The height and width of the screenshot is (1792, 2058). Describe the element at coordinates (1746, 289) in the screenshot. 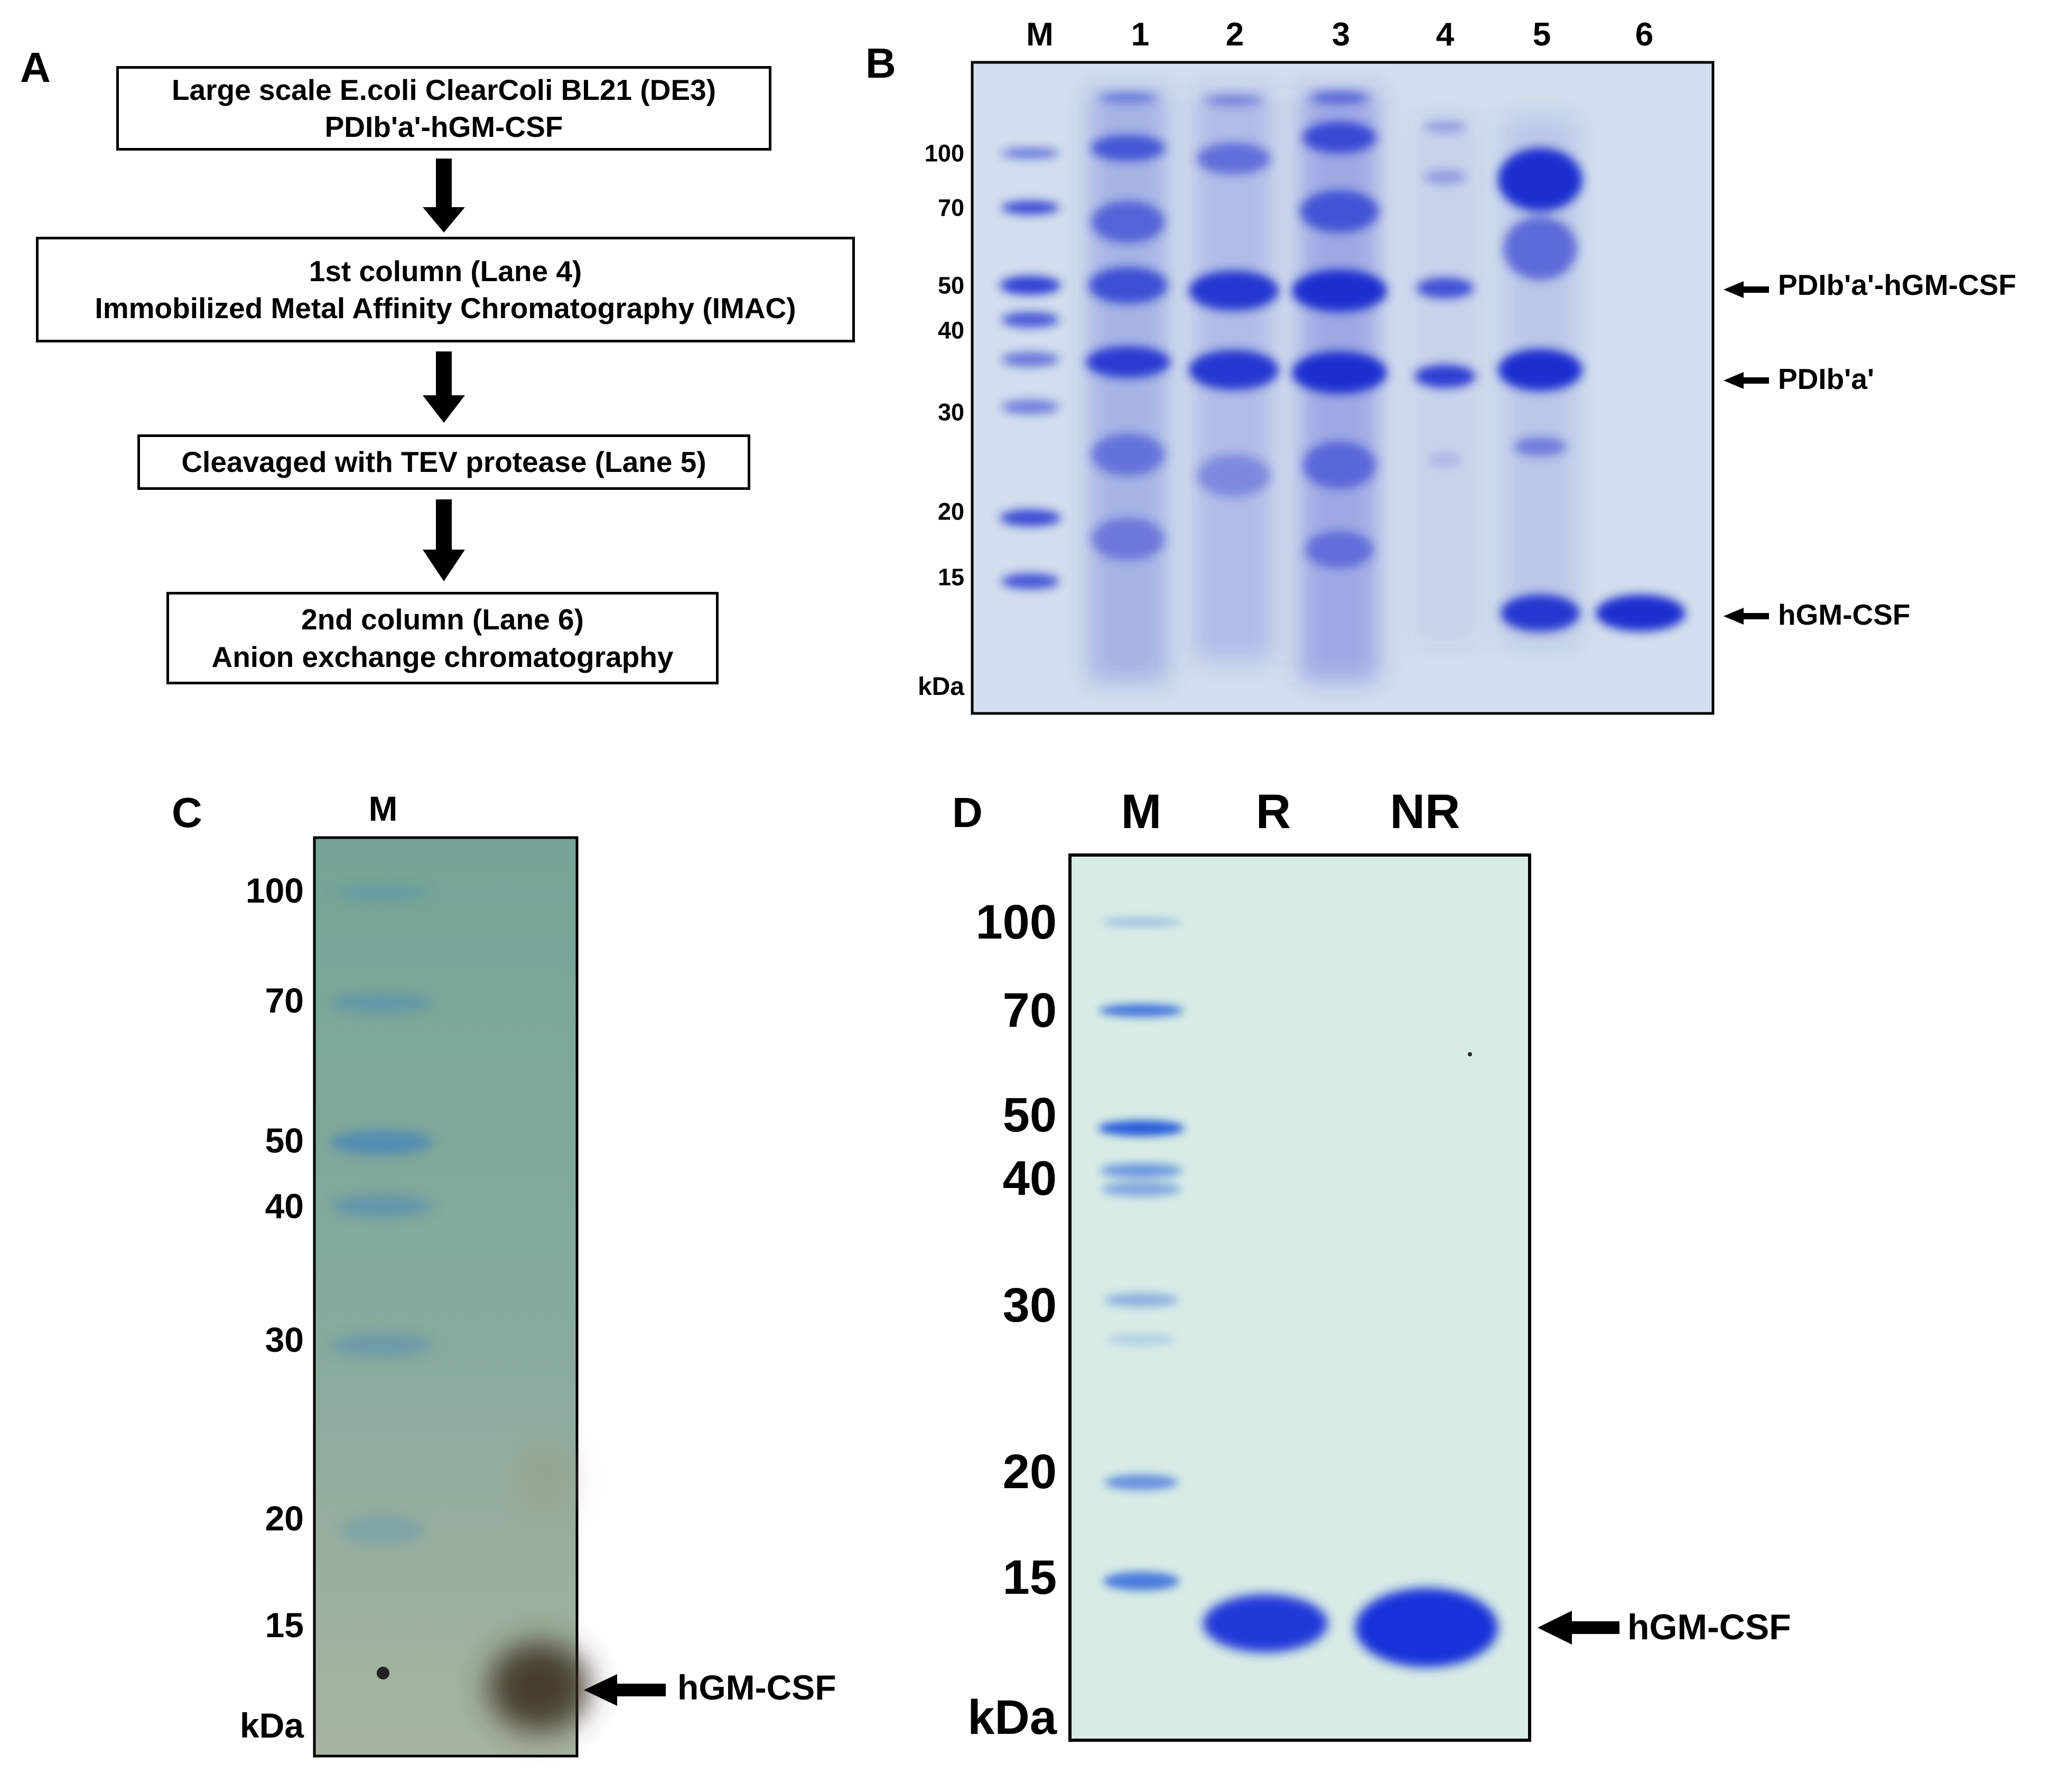

I see `arrow-pdi-hgm-csf` at that location.